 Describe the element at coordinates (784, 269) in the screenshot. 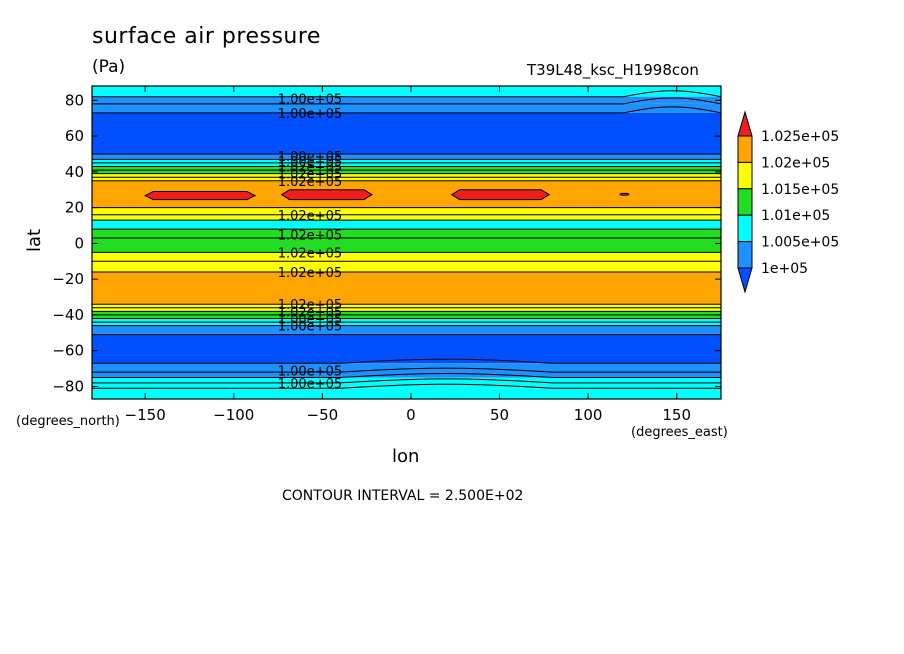

I see `colorbar-label: 1e+05` at that location.